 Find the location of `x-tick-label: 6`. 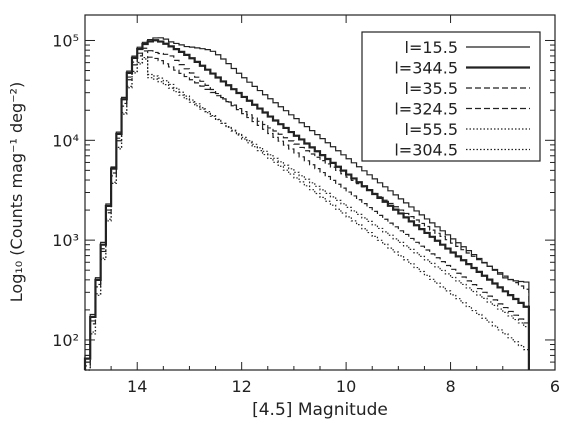

x-tick-label: 6 is located at coordinates (555, 386).